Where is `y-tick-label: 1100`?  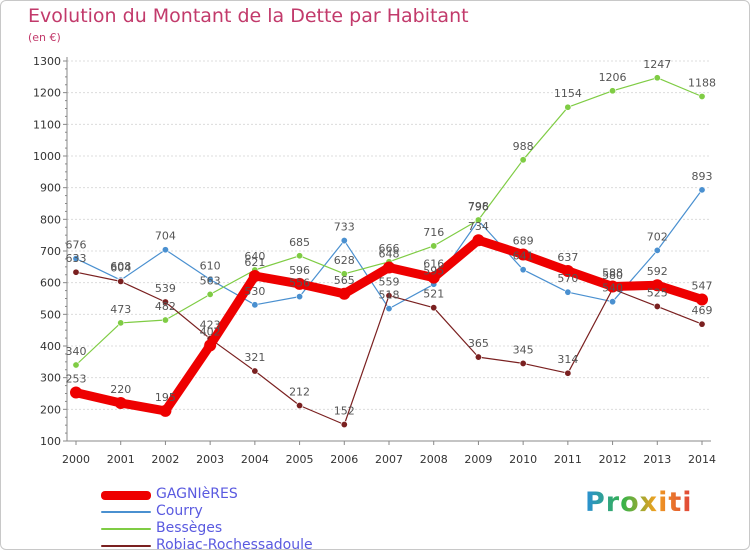
y-tick-label: 1100 is located at coordinates (47, 124).